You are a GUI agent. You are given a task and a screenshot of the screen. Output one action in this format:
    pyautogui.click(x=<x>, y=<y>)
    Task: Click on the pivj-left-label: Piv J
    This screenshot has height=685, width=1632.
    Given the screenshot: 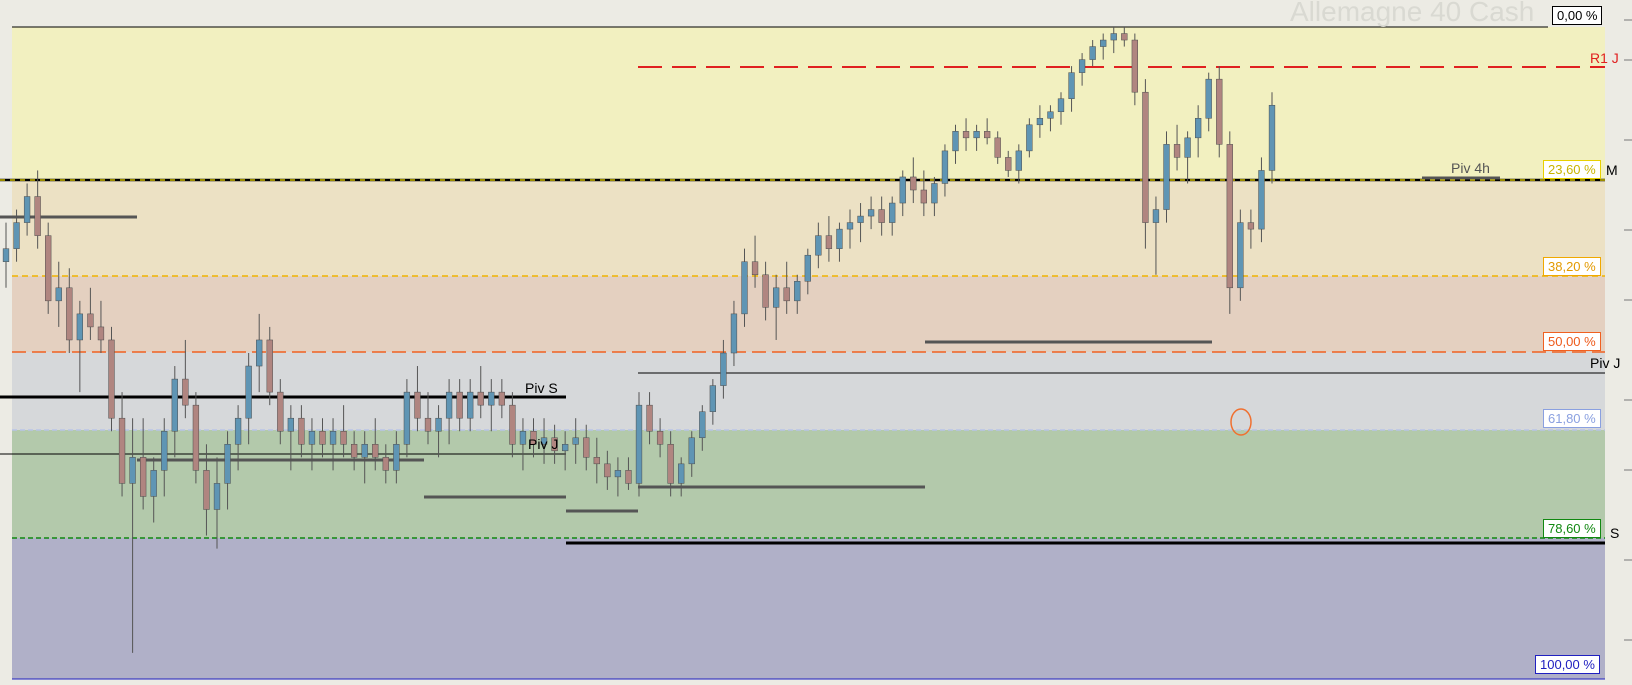 What is the action you would take?
    pyautogui.click(x=543, y=444)
    